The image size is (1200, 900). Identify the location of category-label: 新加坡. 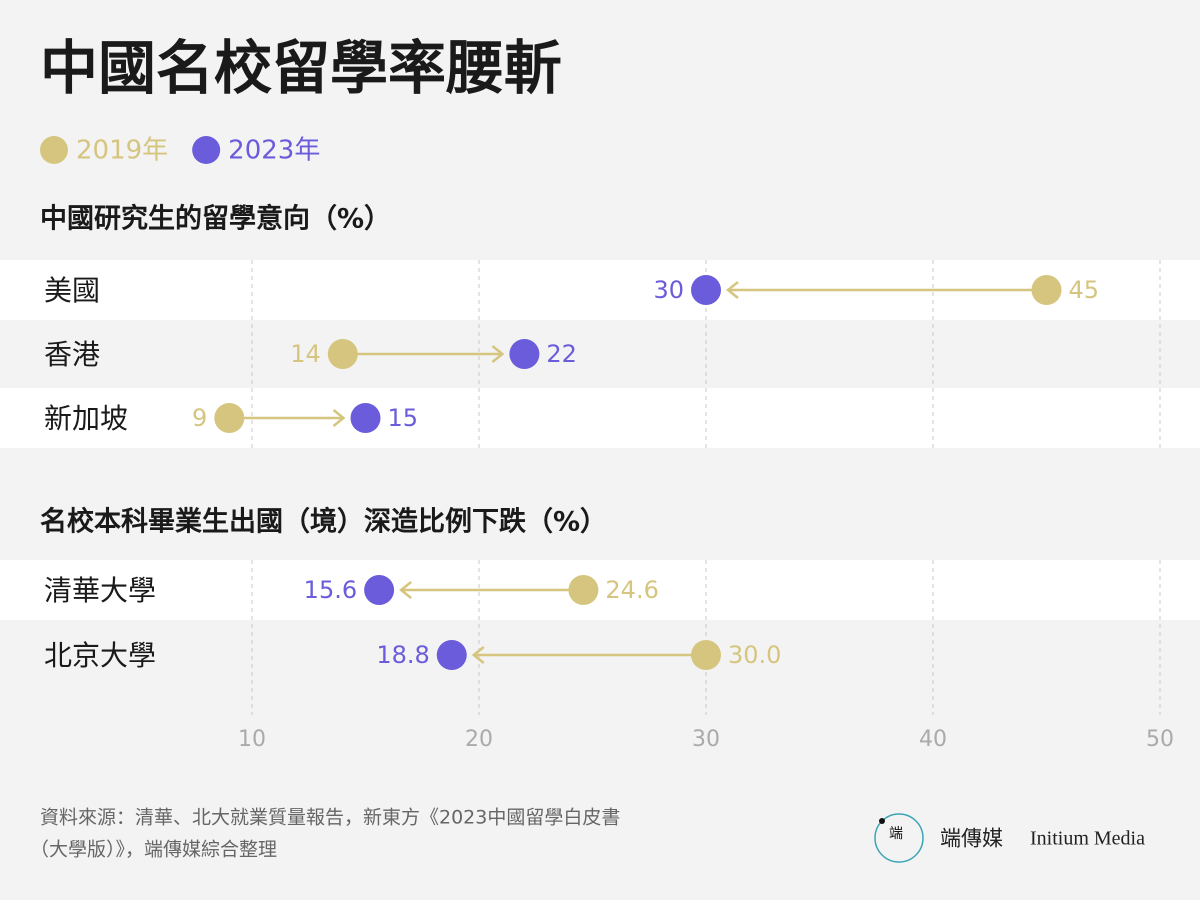
(86, 418).